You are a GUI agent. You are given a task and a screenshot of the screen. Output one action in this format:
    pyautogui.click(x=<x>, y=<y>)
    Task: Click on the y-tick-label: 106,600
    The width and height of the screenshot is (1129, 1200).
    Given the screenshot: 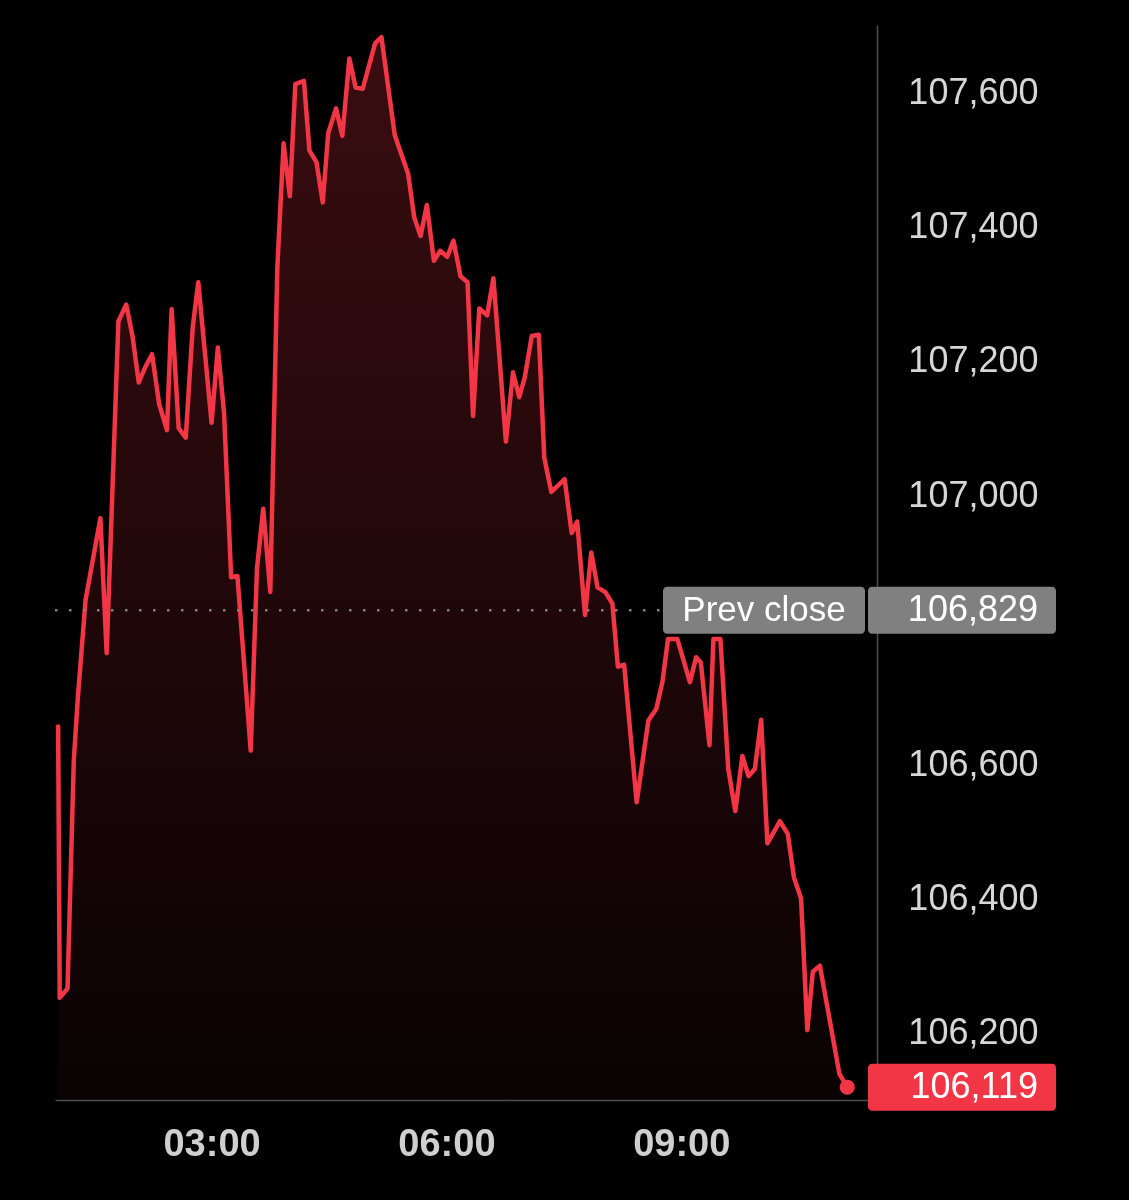 What is the action you would take?
    pyautogui.click(x=973, y=763)
    